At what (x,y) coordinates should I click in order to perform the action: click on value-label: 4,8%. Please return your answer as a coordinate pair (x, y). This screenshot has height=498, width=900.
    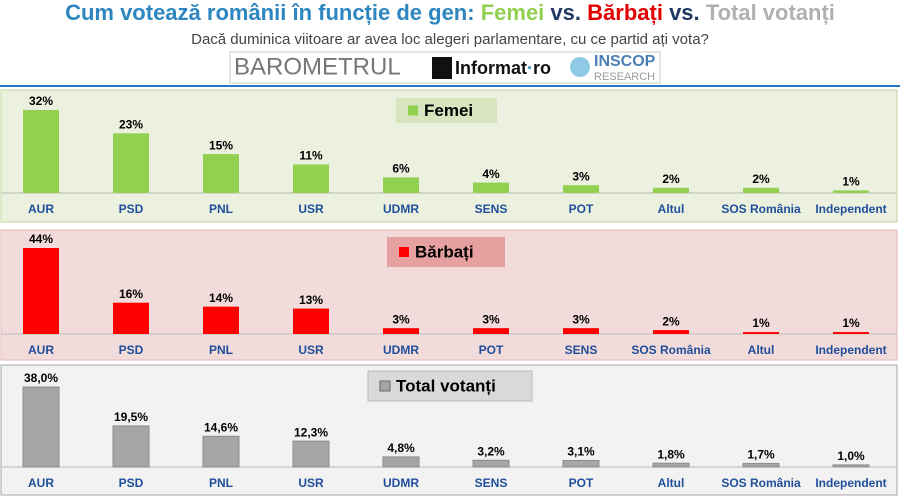
    Looking at the image, I should click on (401, 448).